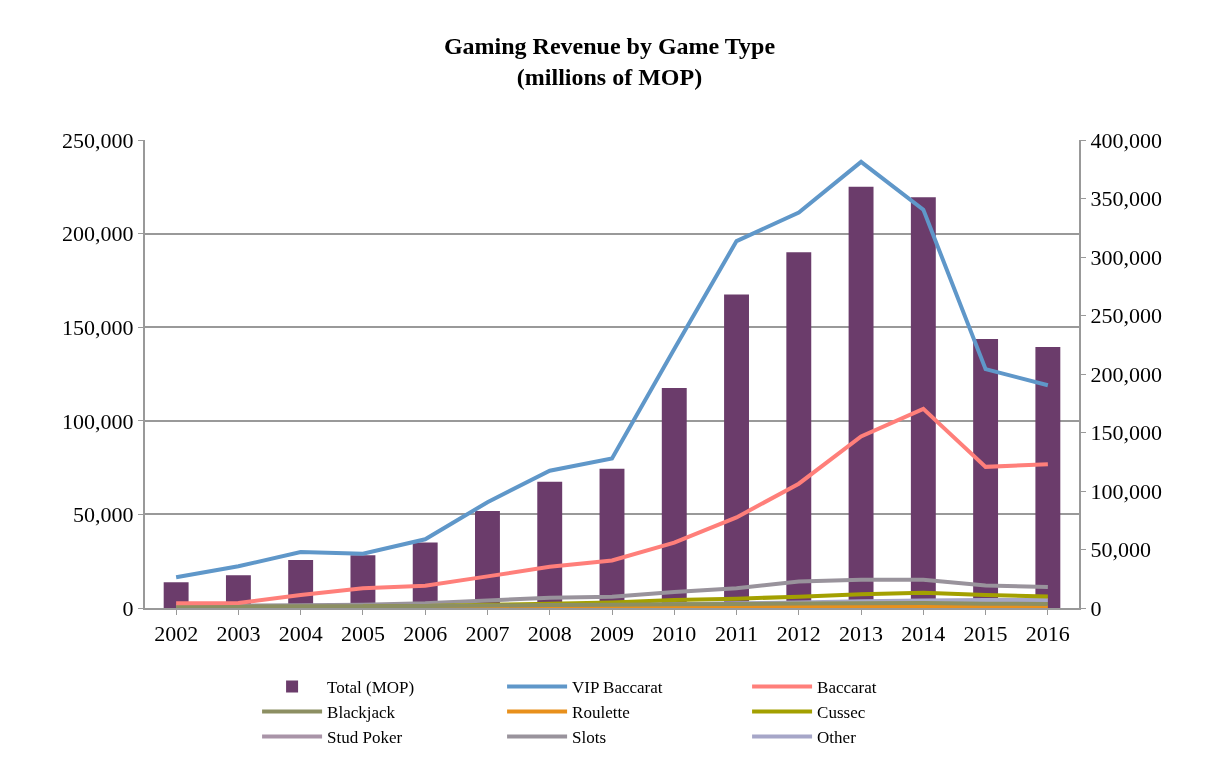 This screenshot has height=767, width=1219. Describe the element at coordinates (1126, 491) in the screenshot. I see `y2-tick-label: 100,000` at that location.